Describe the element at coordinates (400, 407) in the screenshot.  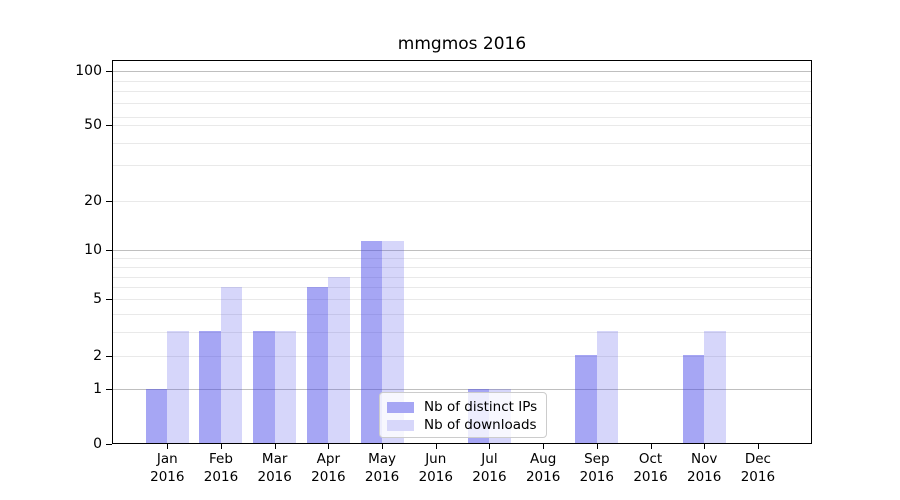
I see `legend-swatch-ips` at that location.